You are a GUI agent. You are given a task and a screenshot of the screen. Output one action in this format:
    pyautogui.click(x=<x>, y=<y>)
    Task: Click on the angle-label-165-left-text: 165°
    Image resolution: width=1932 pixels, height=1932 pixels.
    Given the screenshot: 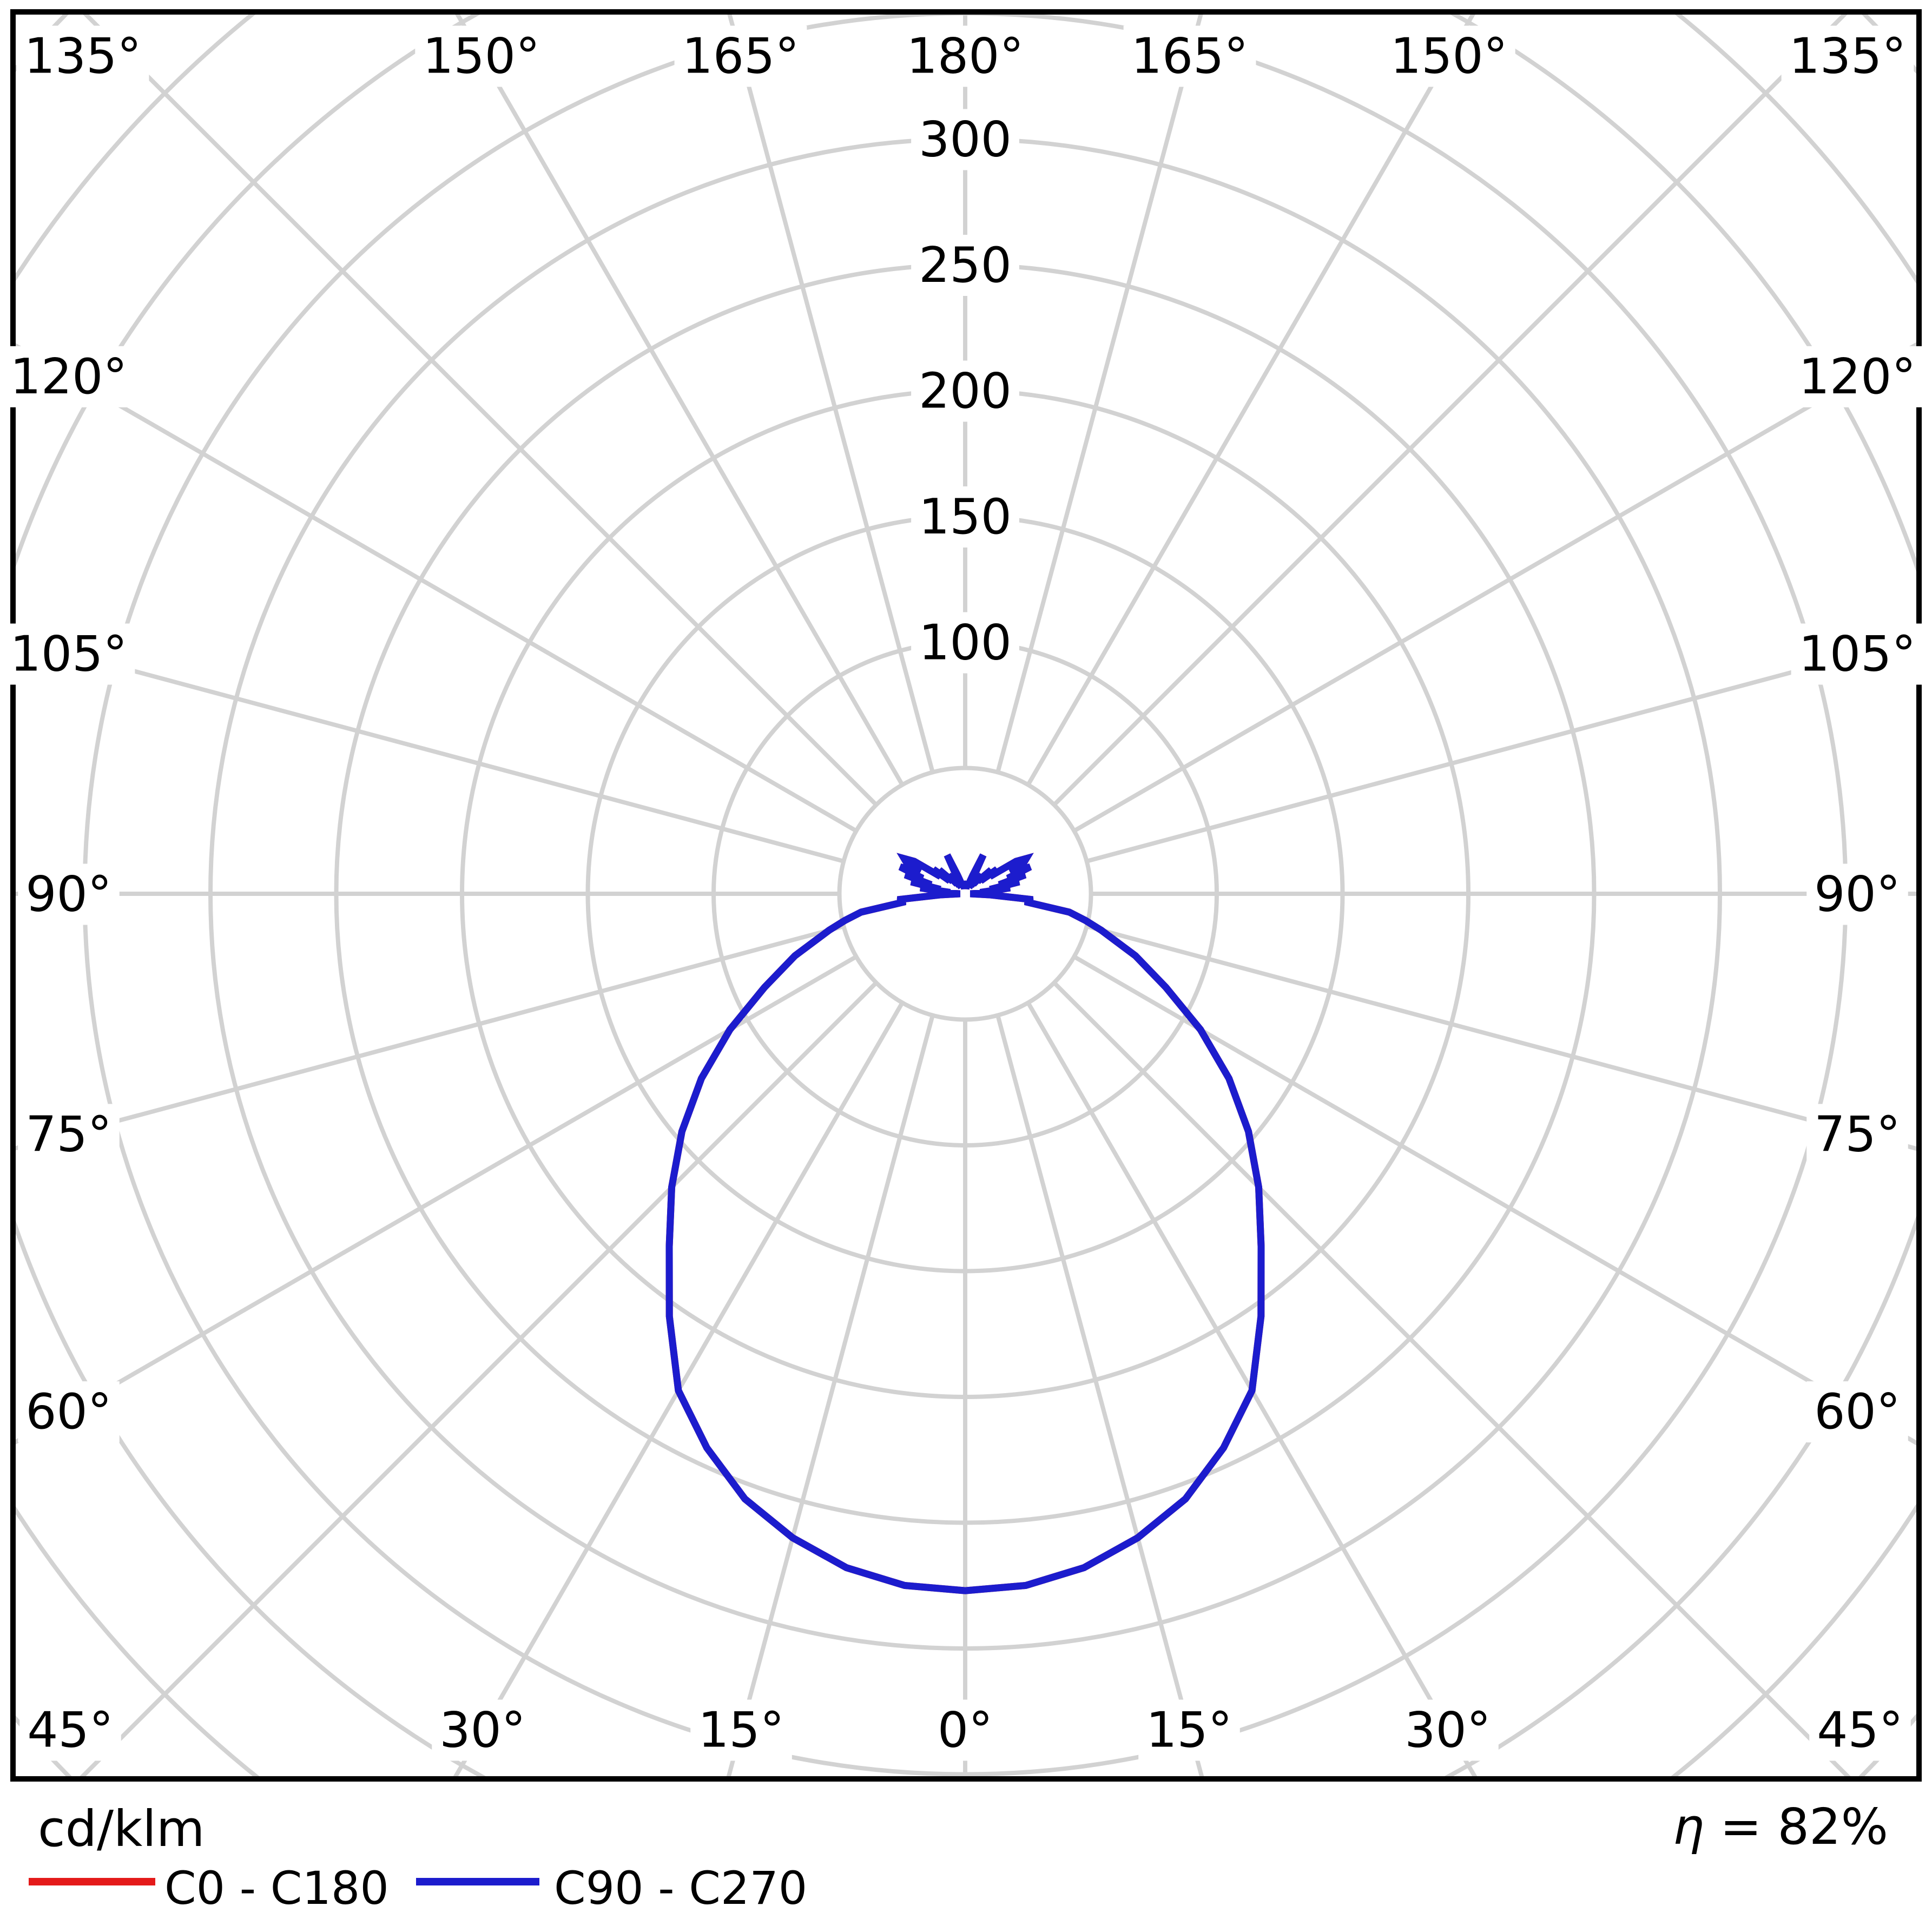 What is the action you would take?
    pyautogui.click(x=741, y=56)
    